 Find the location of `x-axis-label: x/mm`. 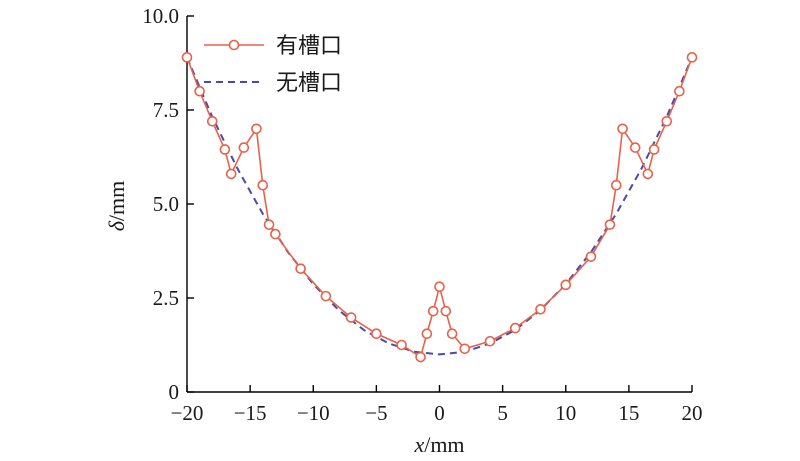

x-axis-label: x/mm is located at coordinates (438, 444).